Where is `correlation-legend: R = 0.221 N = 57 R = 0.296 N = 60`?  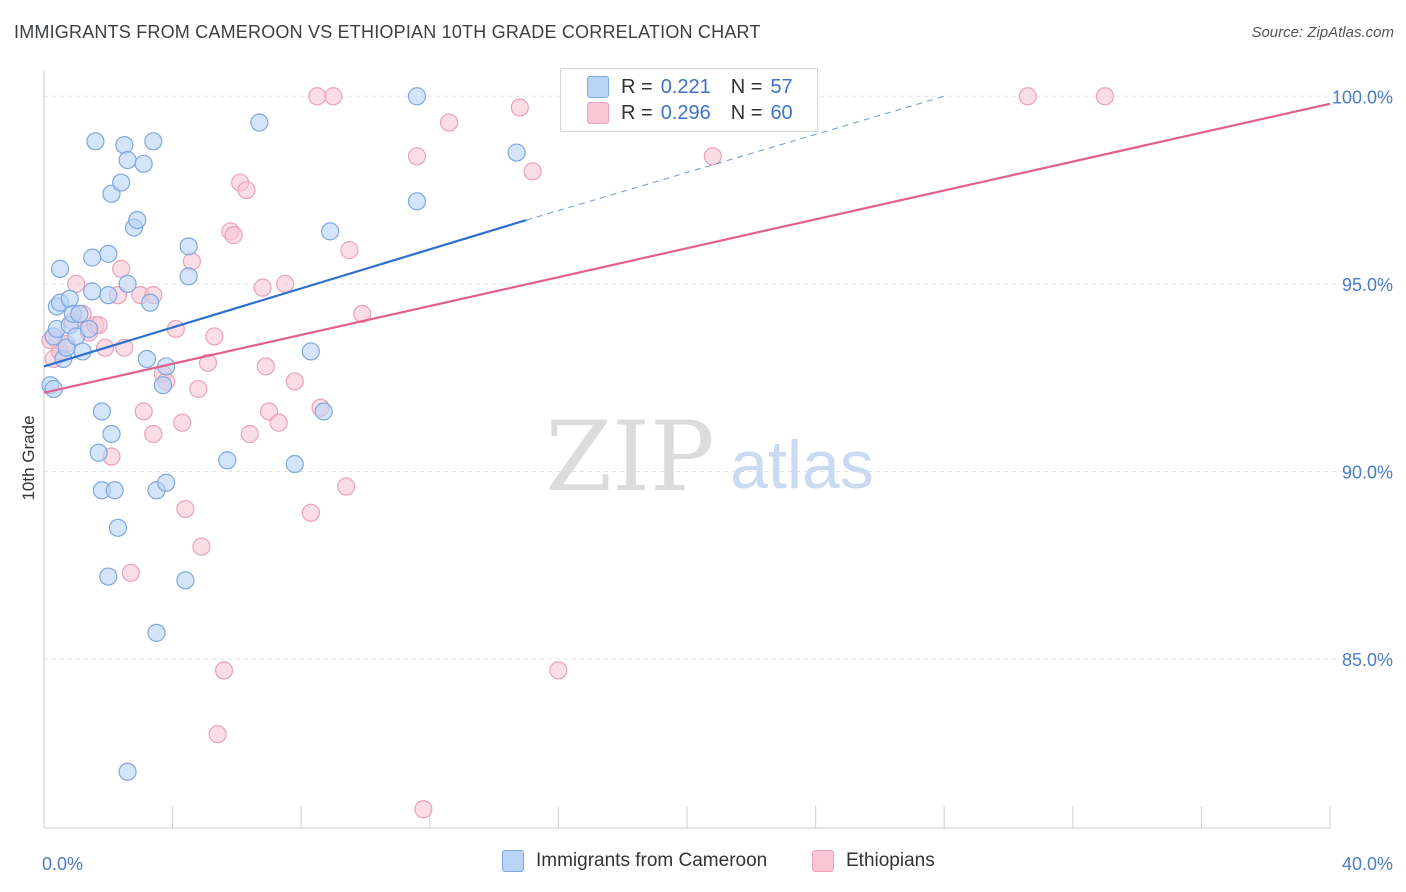 correlation-legend: R = 0.221 N = 57 R = 0.296 N = 60 is located at coordinates (689, 100).